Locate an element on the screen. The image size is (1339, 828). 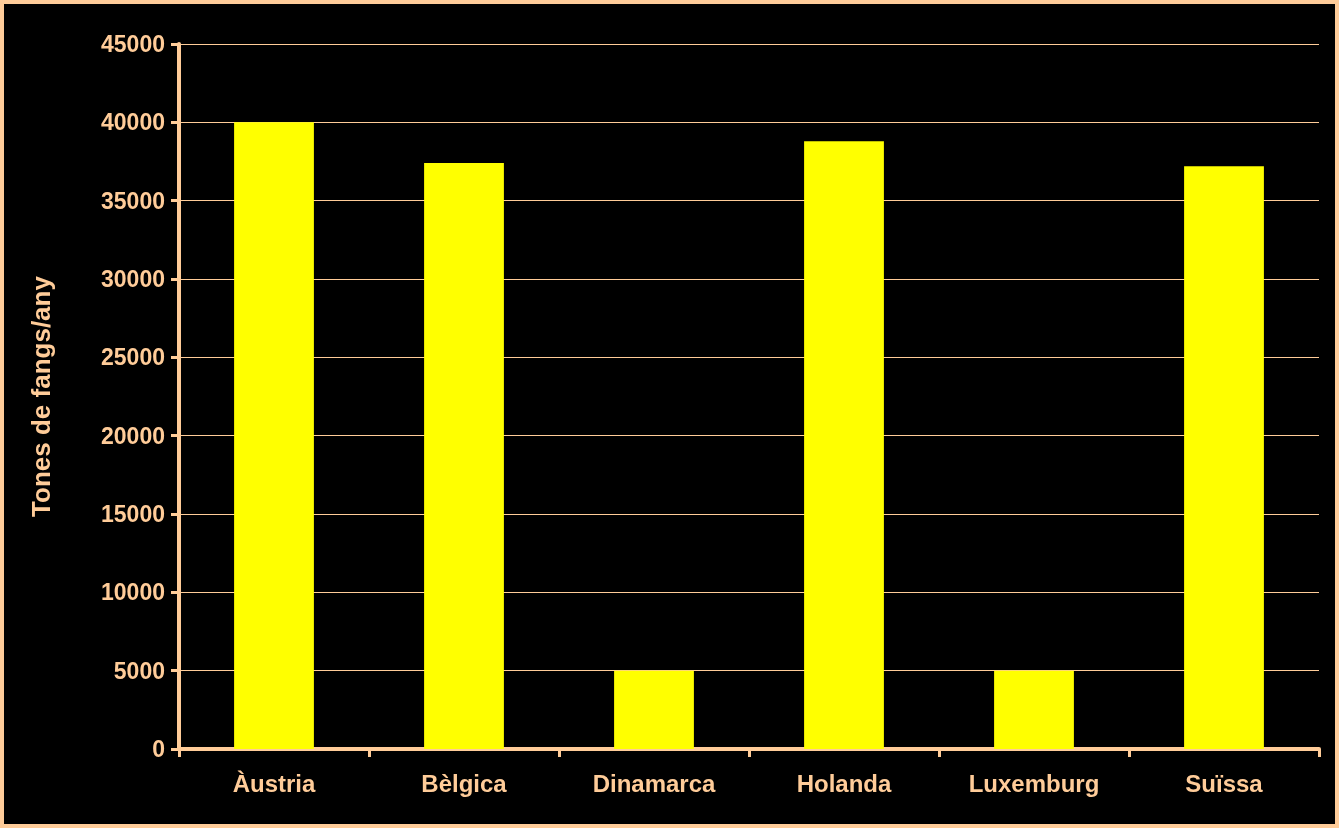
y-tick-label: 20000 is located at coordinates (133, 435).